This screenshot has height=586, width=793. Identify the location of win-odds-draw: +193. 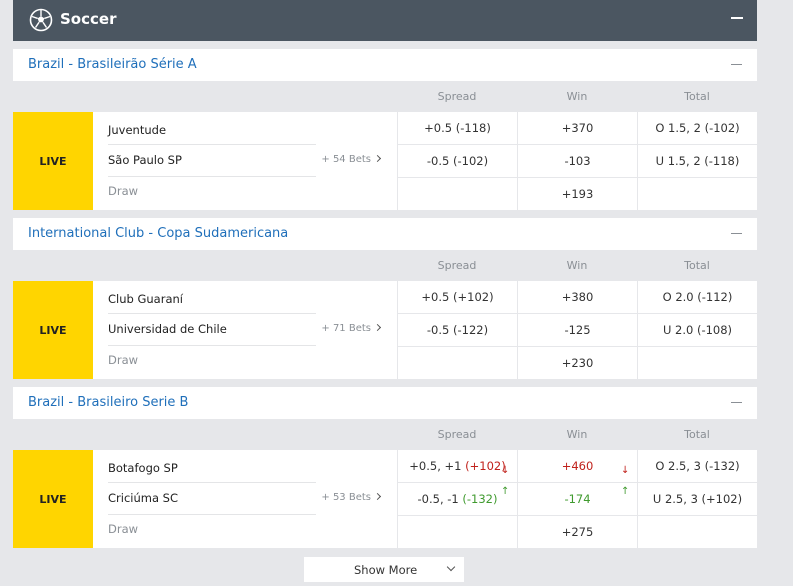
(577, 194).